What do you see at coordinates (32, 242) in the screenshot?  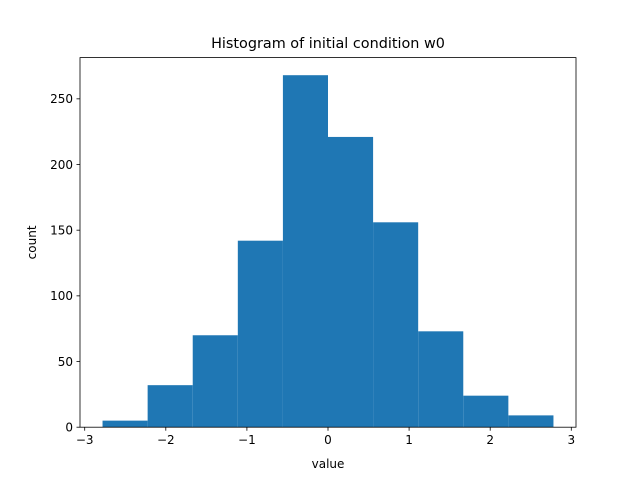 I see `y-axis-label: count` at bounding box center [32, 242].